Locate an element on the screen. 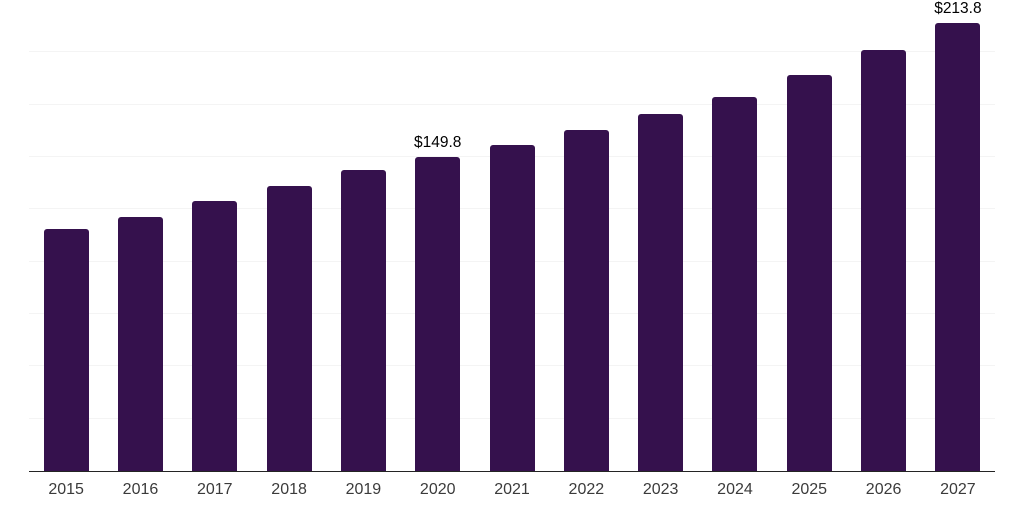  x-tick-label-2016: 2016 is located at coordinates (140, 489).